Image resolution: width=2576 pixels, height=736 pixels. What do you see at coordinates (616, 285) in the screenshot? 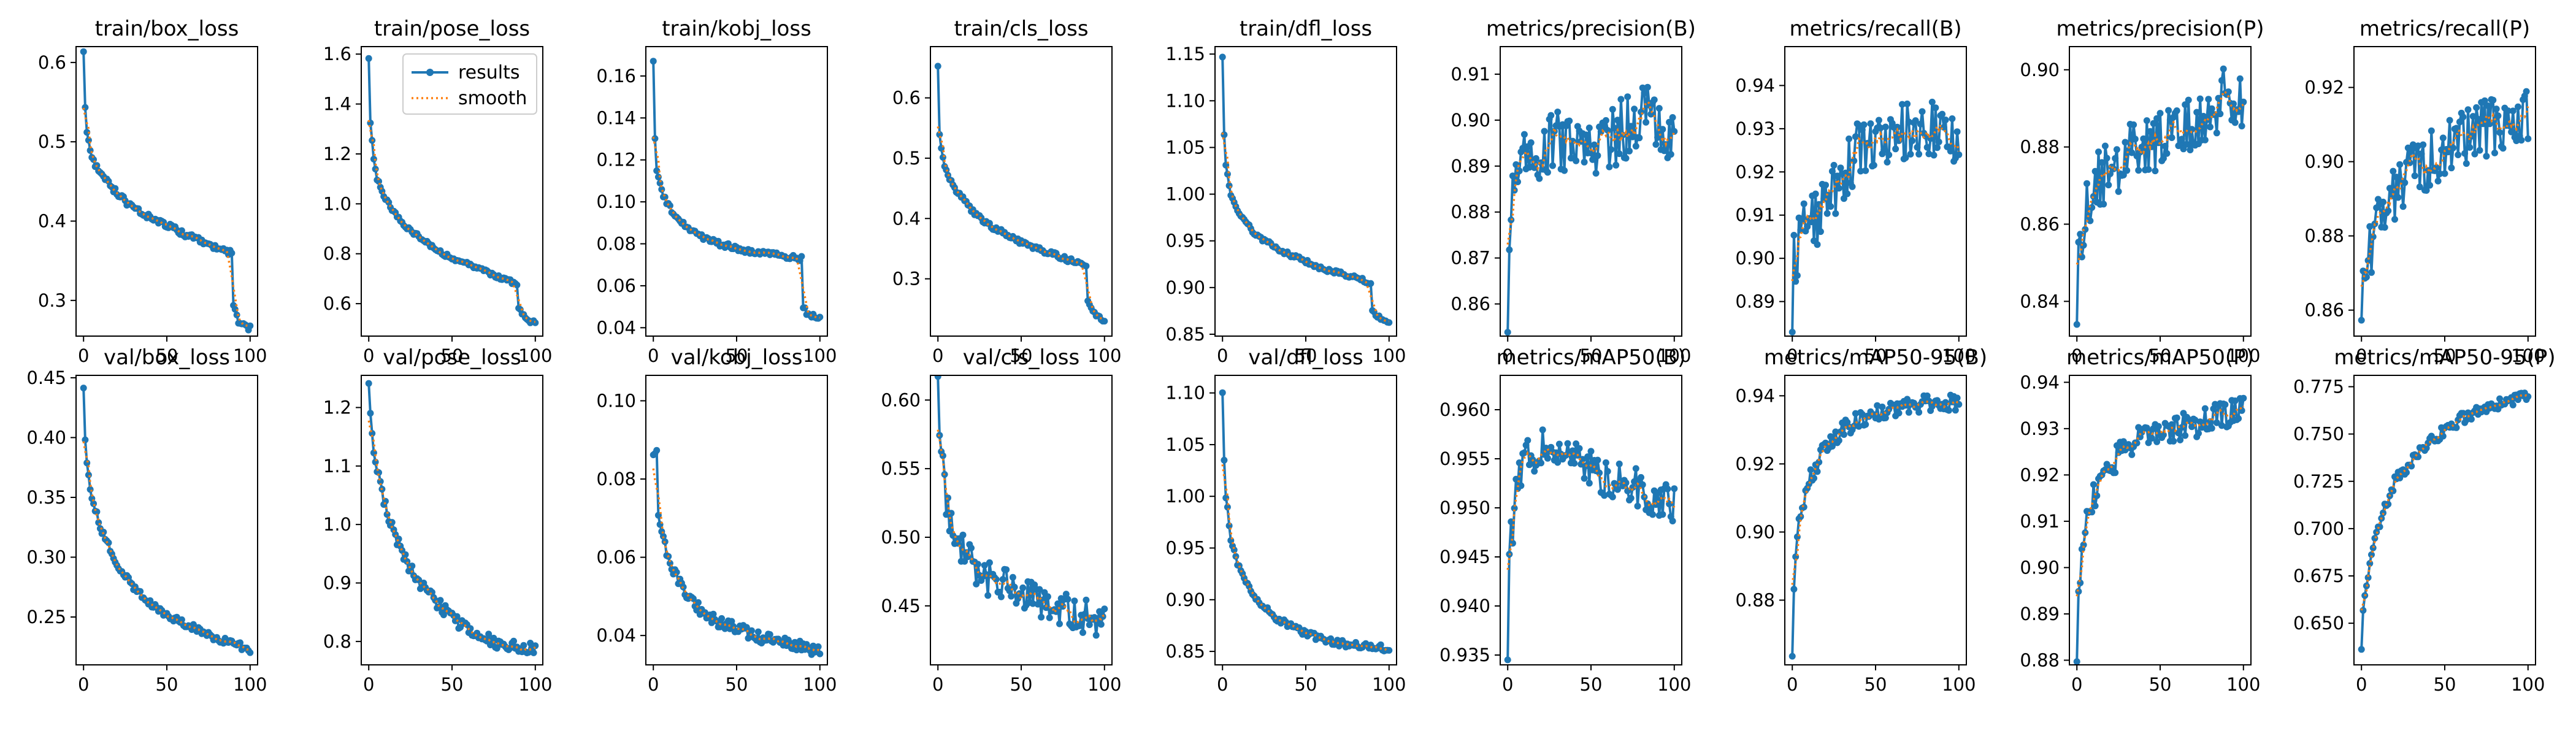
I see `y-tick-label: 0.06` at bounding box center [616, 285].